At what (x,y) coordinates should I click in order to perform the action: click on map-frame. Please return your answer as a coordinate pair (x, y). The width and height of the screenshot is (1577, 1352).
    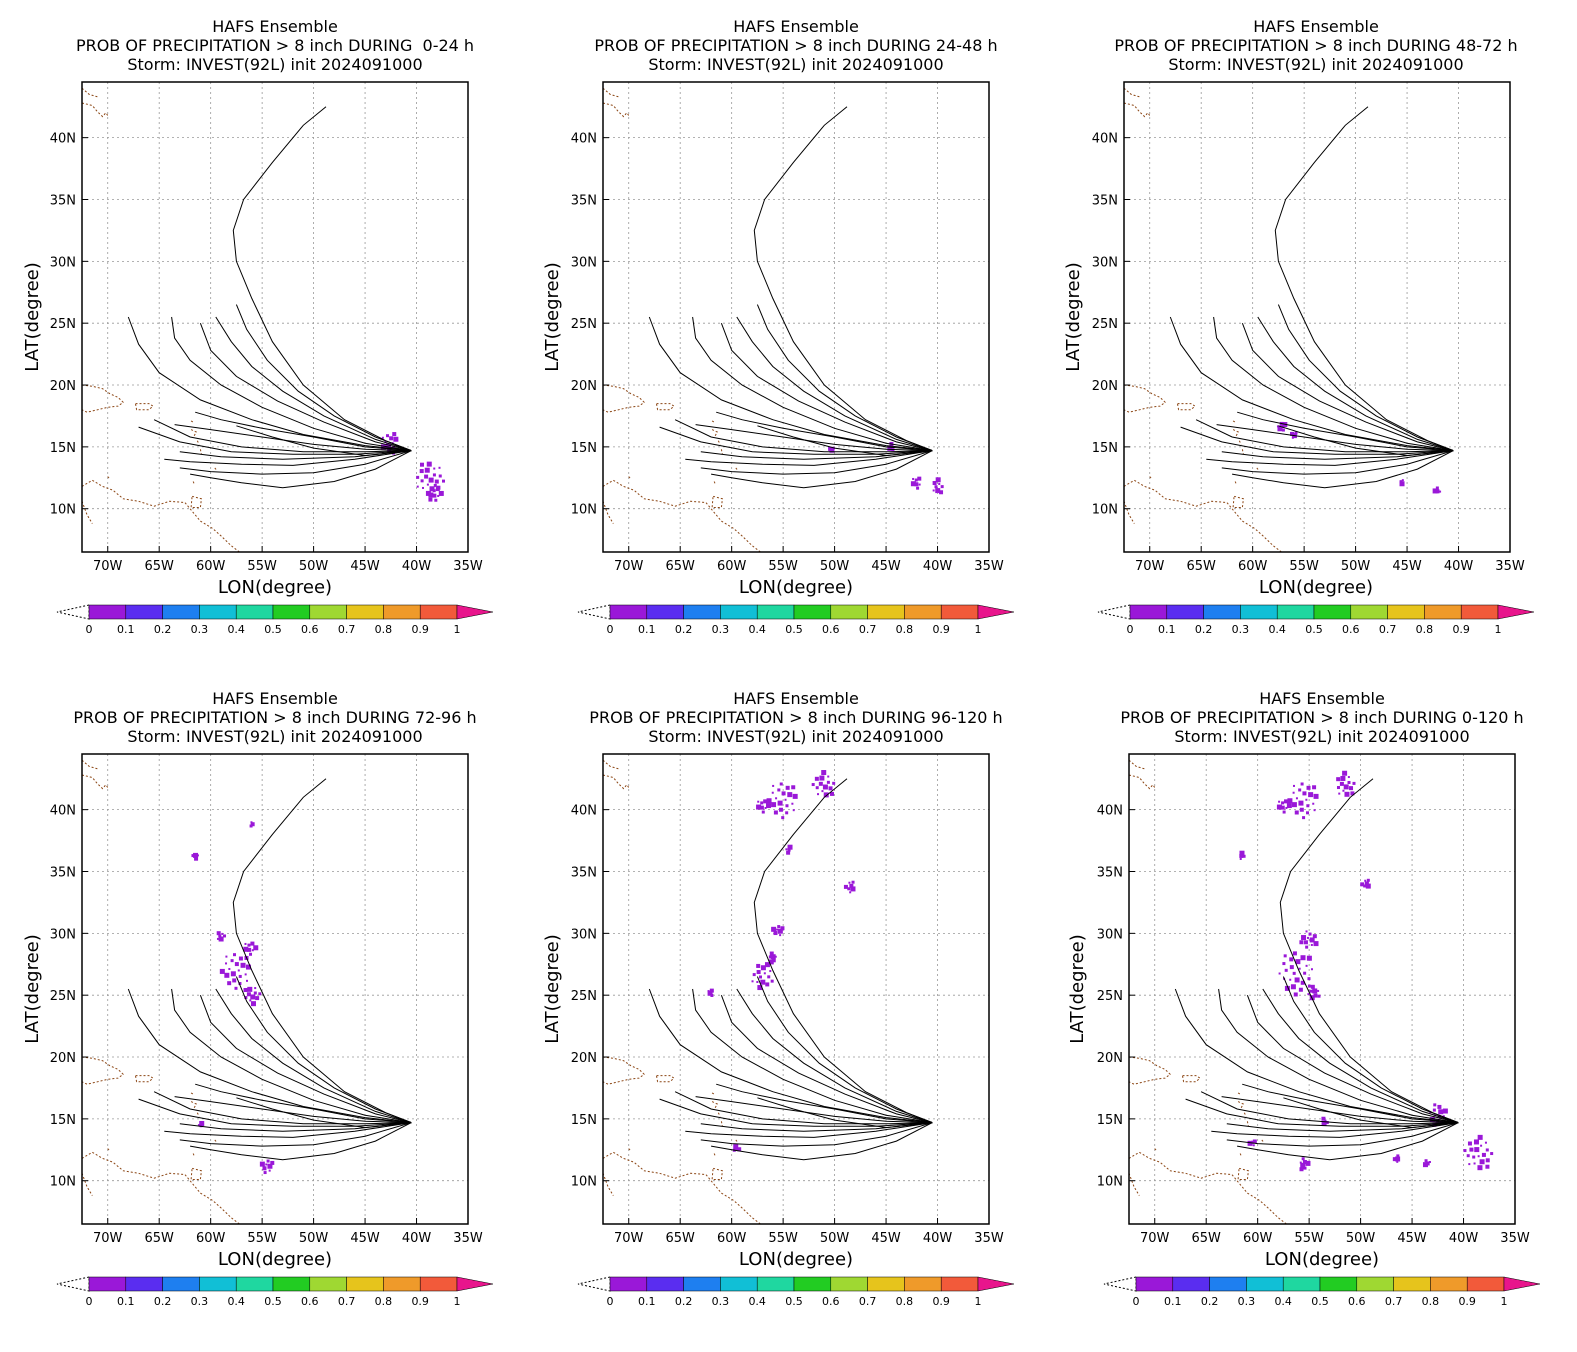
    Looking at the image, I should click on (1317, 317).